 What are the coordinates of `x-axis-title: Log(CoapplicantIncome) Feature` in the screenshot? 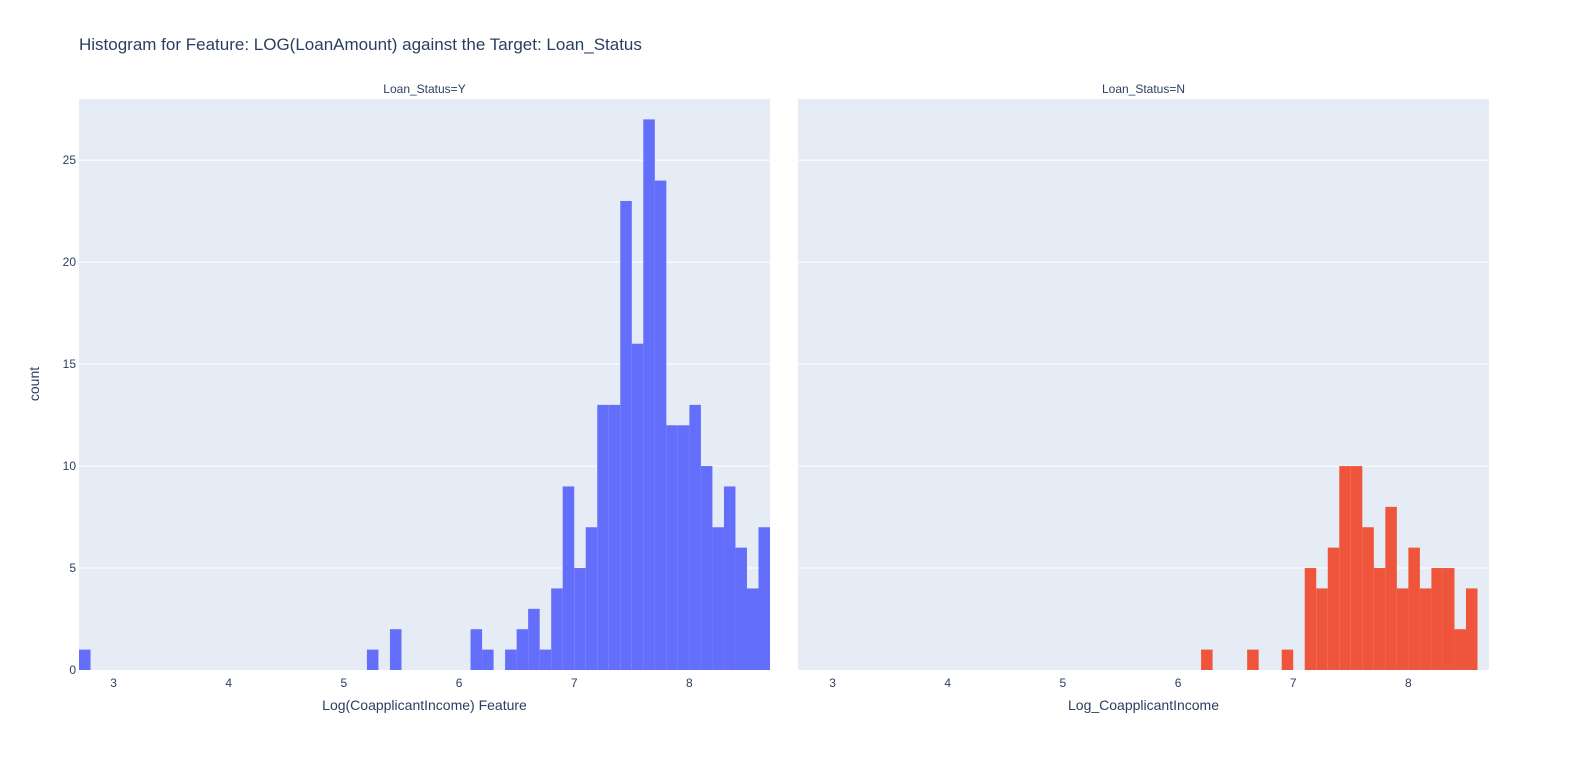 It's located at (424, 705).